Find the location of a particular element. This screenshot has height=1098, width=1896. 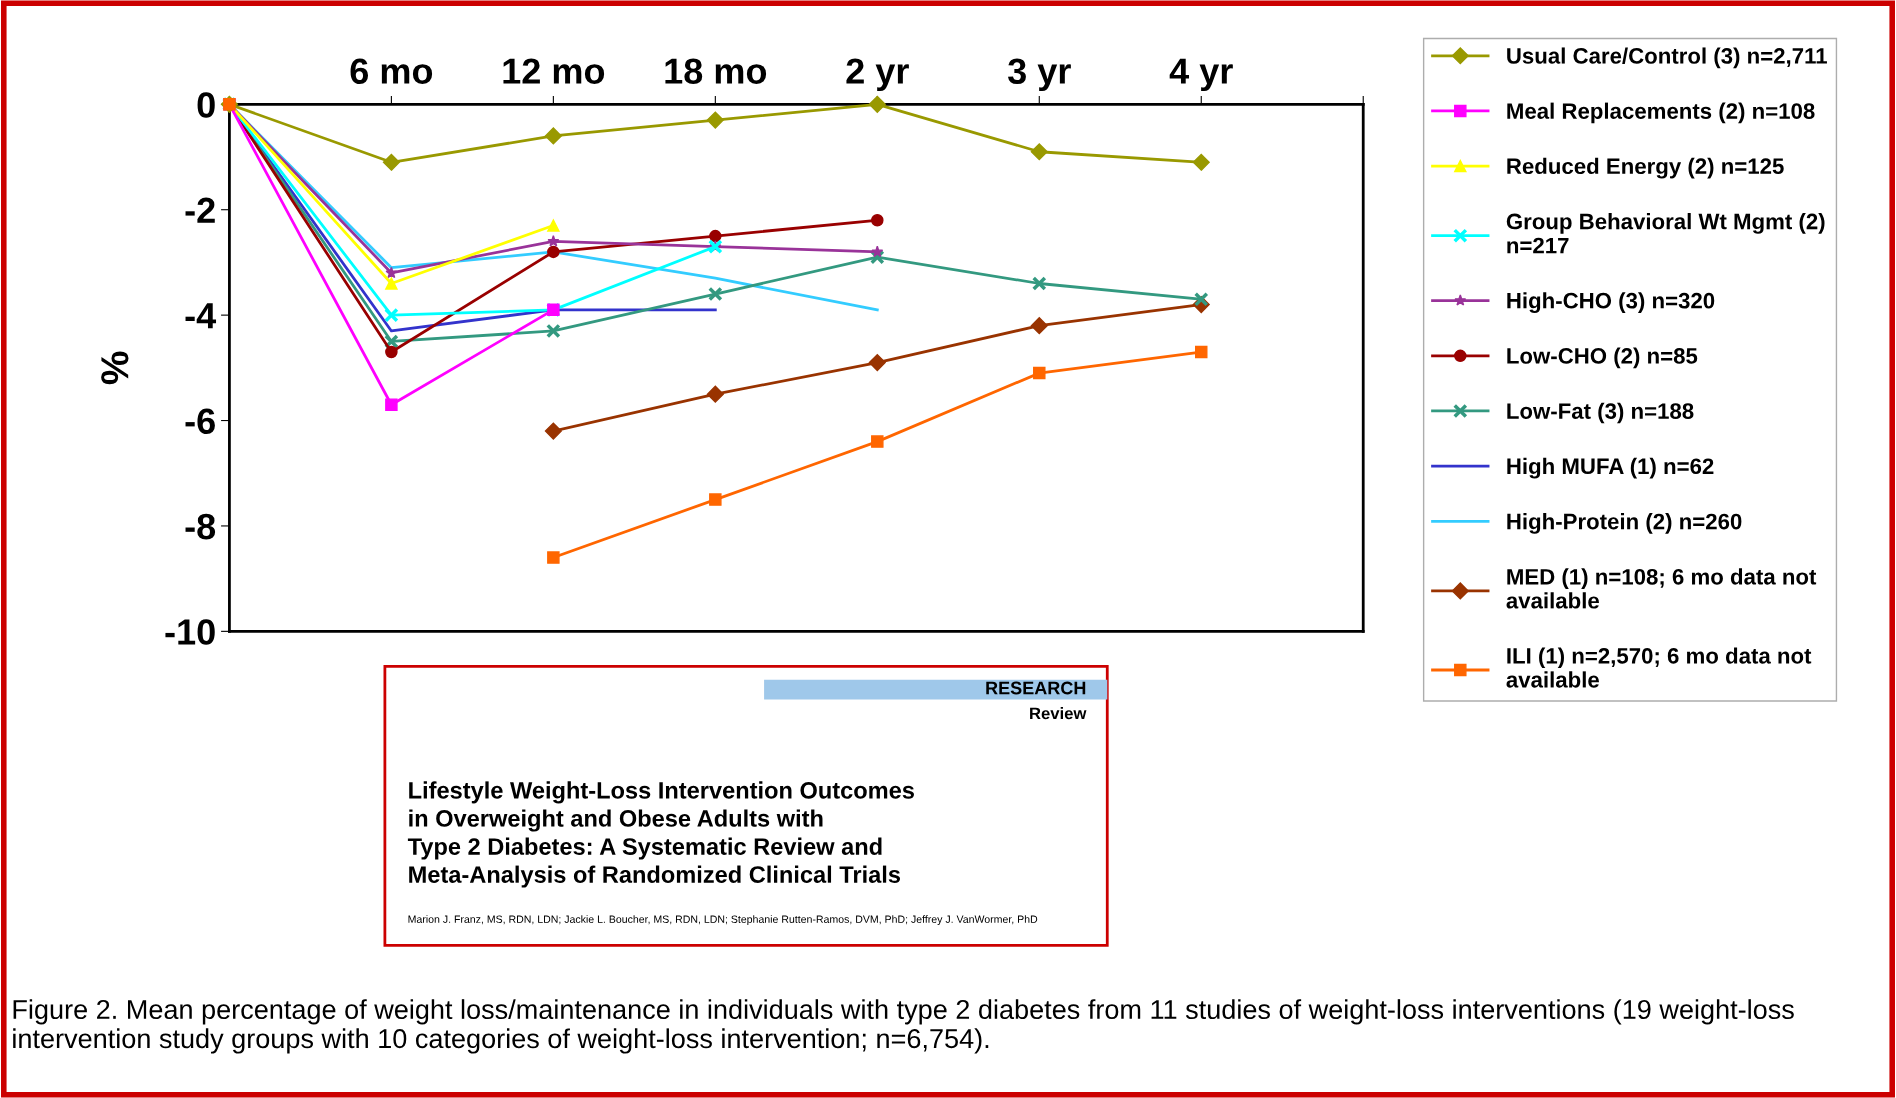

legend-label: Reduced Energy (2) n=125 is located at coordinates (1645, 168).